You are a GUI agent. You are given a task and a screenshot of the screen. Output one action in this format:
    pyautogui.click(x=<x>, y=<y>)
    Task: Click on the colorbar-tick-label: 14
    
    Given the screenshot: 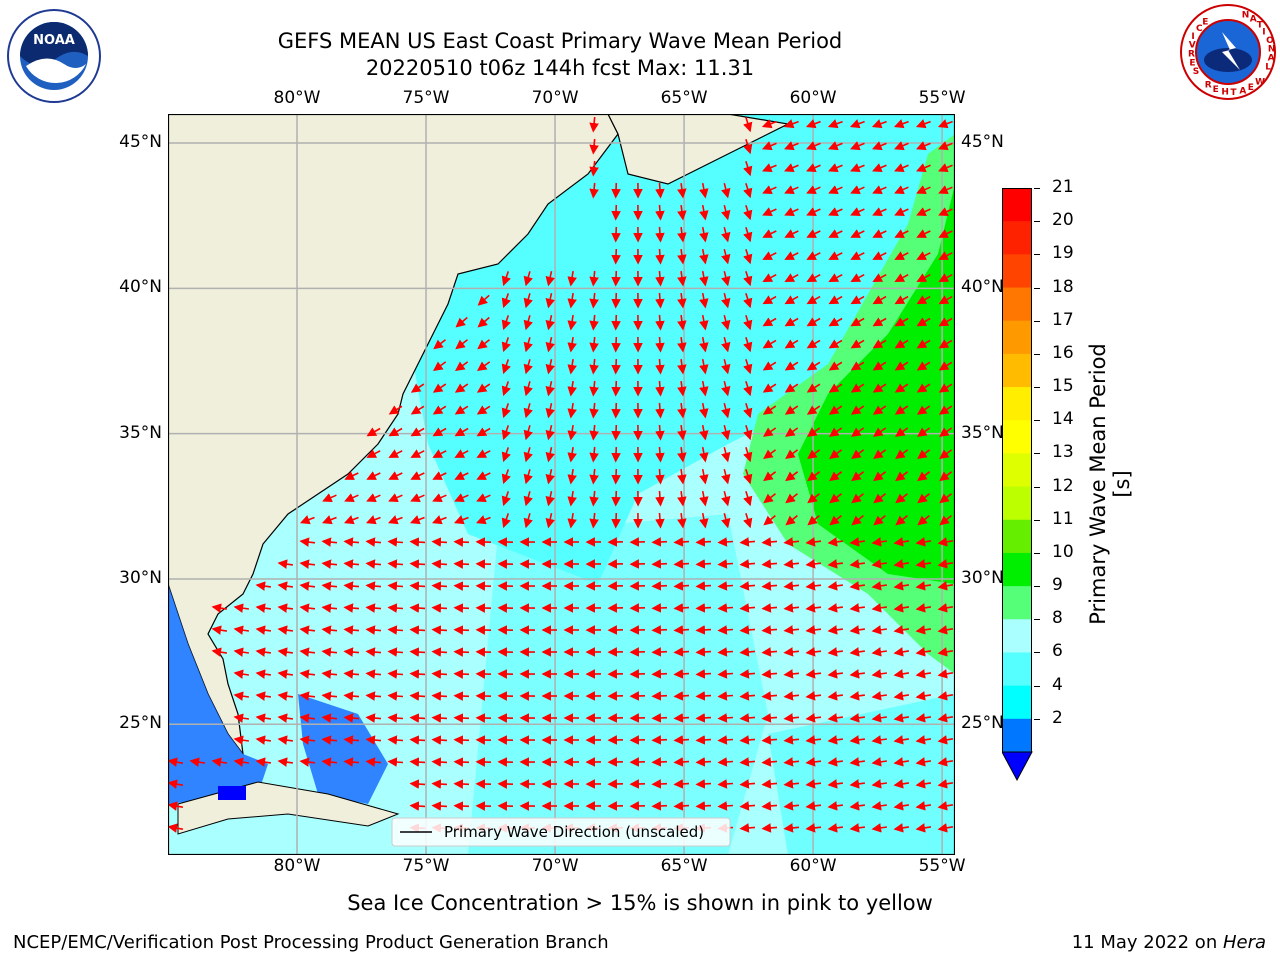 What is the action you would take?
    pyautogui.click(x=1063, y=419)
    